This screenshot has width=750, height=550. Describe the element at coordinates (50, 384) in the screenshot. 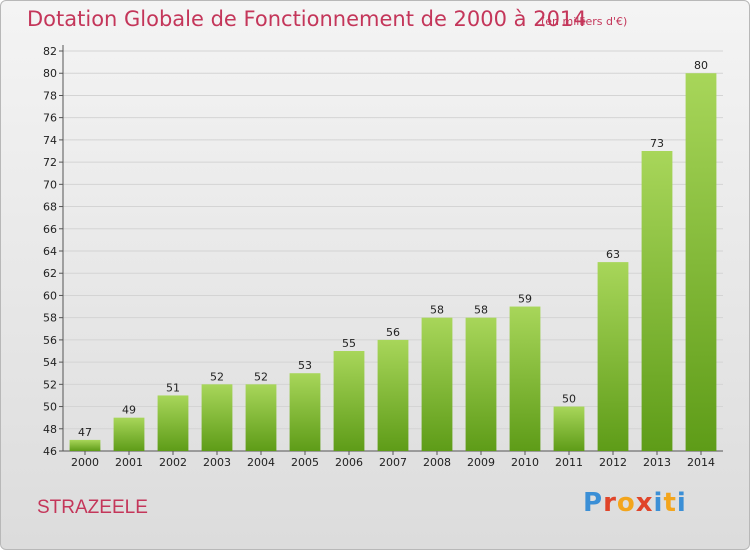

I see `y-tick-label: 52` at that location.